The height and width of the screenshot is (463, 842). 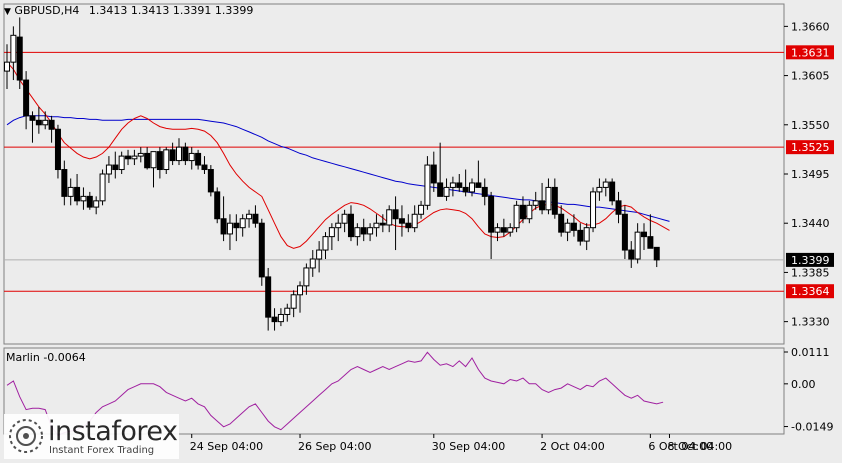 What do you see at coordinates (102, 450) in the screenshot?
I see `brand-tagline: Instant Forex Trading` at bounding box center [102, 450].